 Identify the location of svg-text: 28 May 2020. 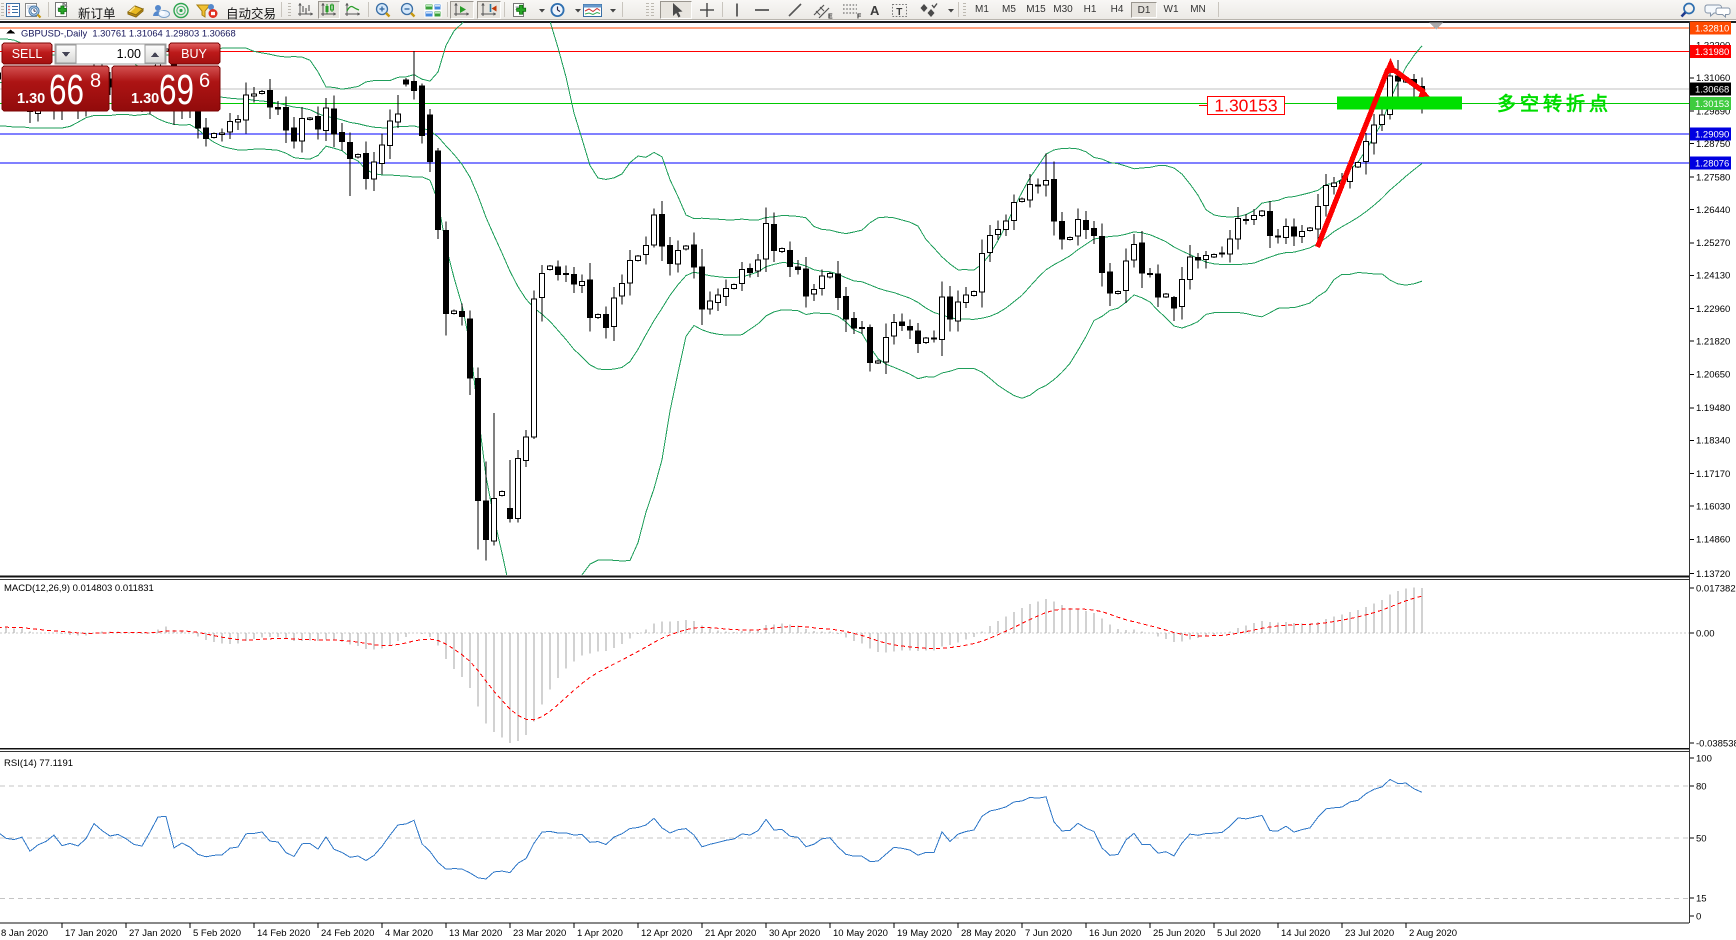
(988, 933).